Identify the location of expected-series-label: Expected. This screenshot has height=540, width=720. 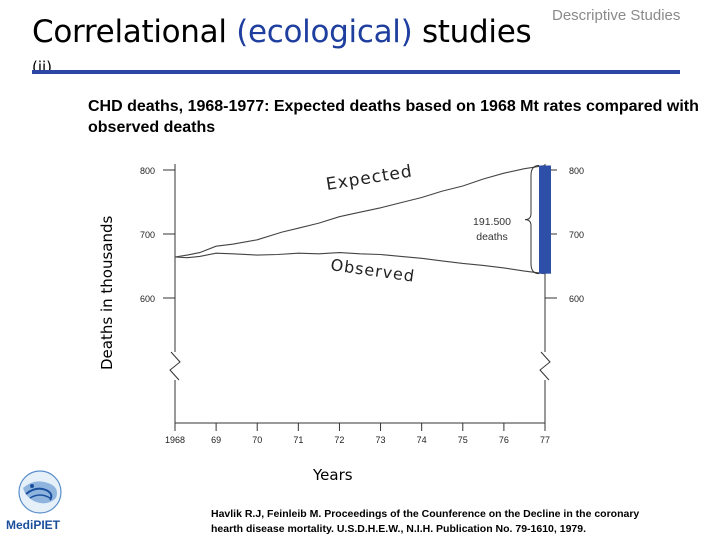
(369, 178).